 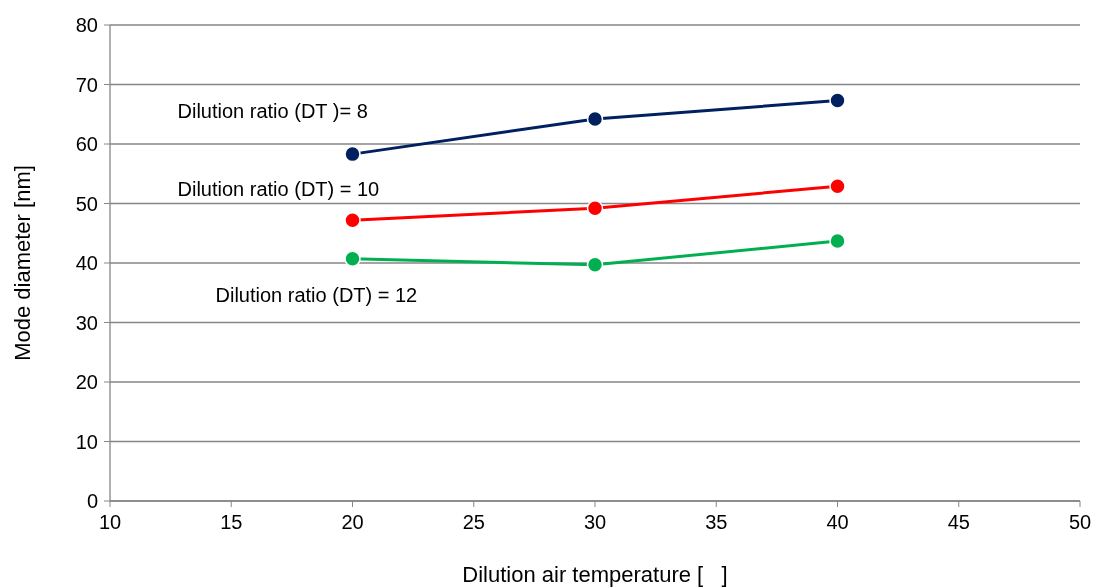 What do you see at coordinates (595, 522) in the screenshot?
I see `x-tick-label: 30` at bounding box center [595, 522].